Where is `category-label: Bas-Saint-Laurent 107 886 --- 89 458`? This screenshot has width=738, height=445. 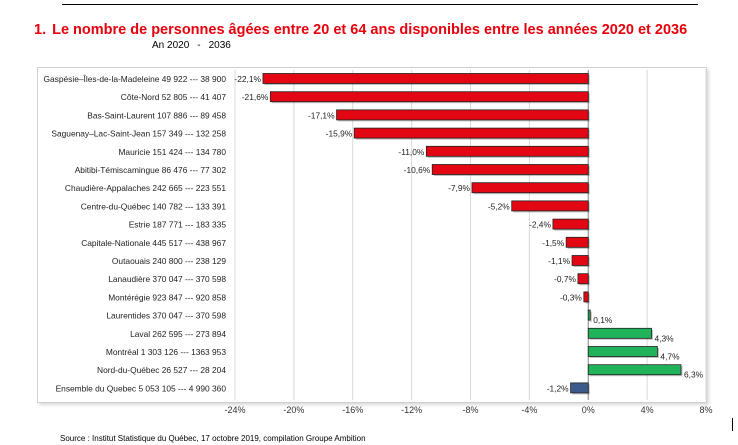 category-label: Bas-Saint-Laurent 107 886 --- 89 458 is located at coordinates (156, 115).